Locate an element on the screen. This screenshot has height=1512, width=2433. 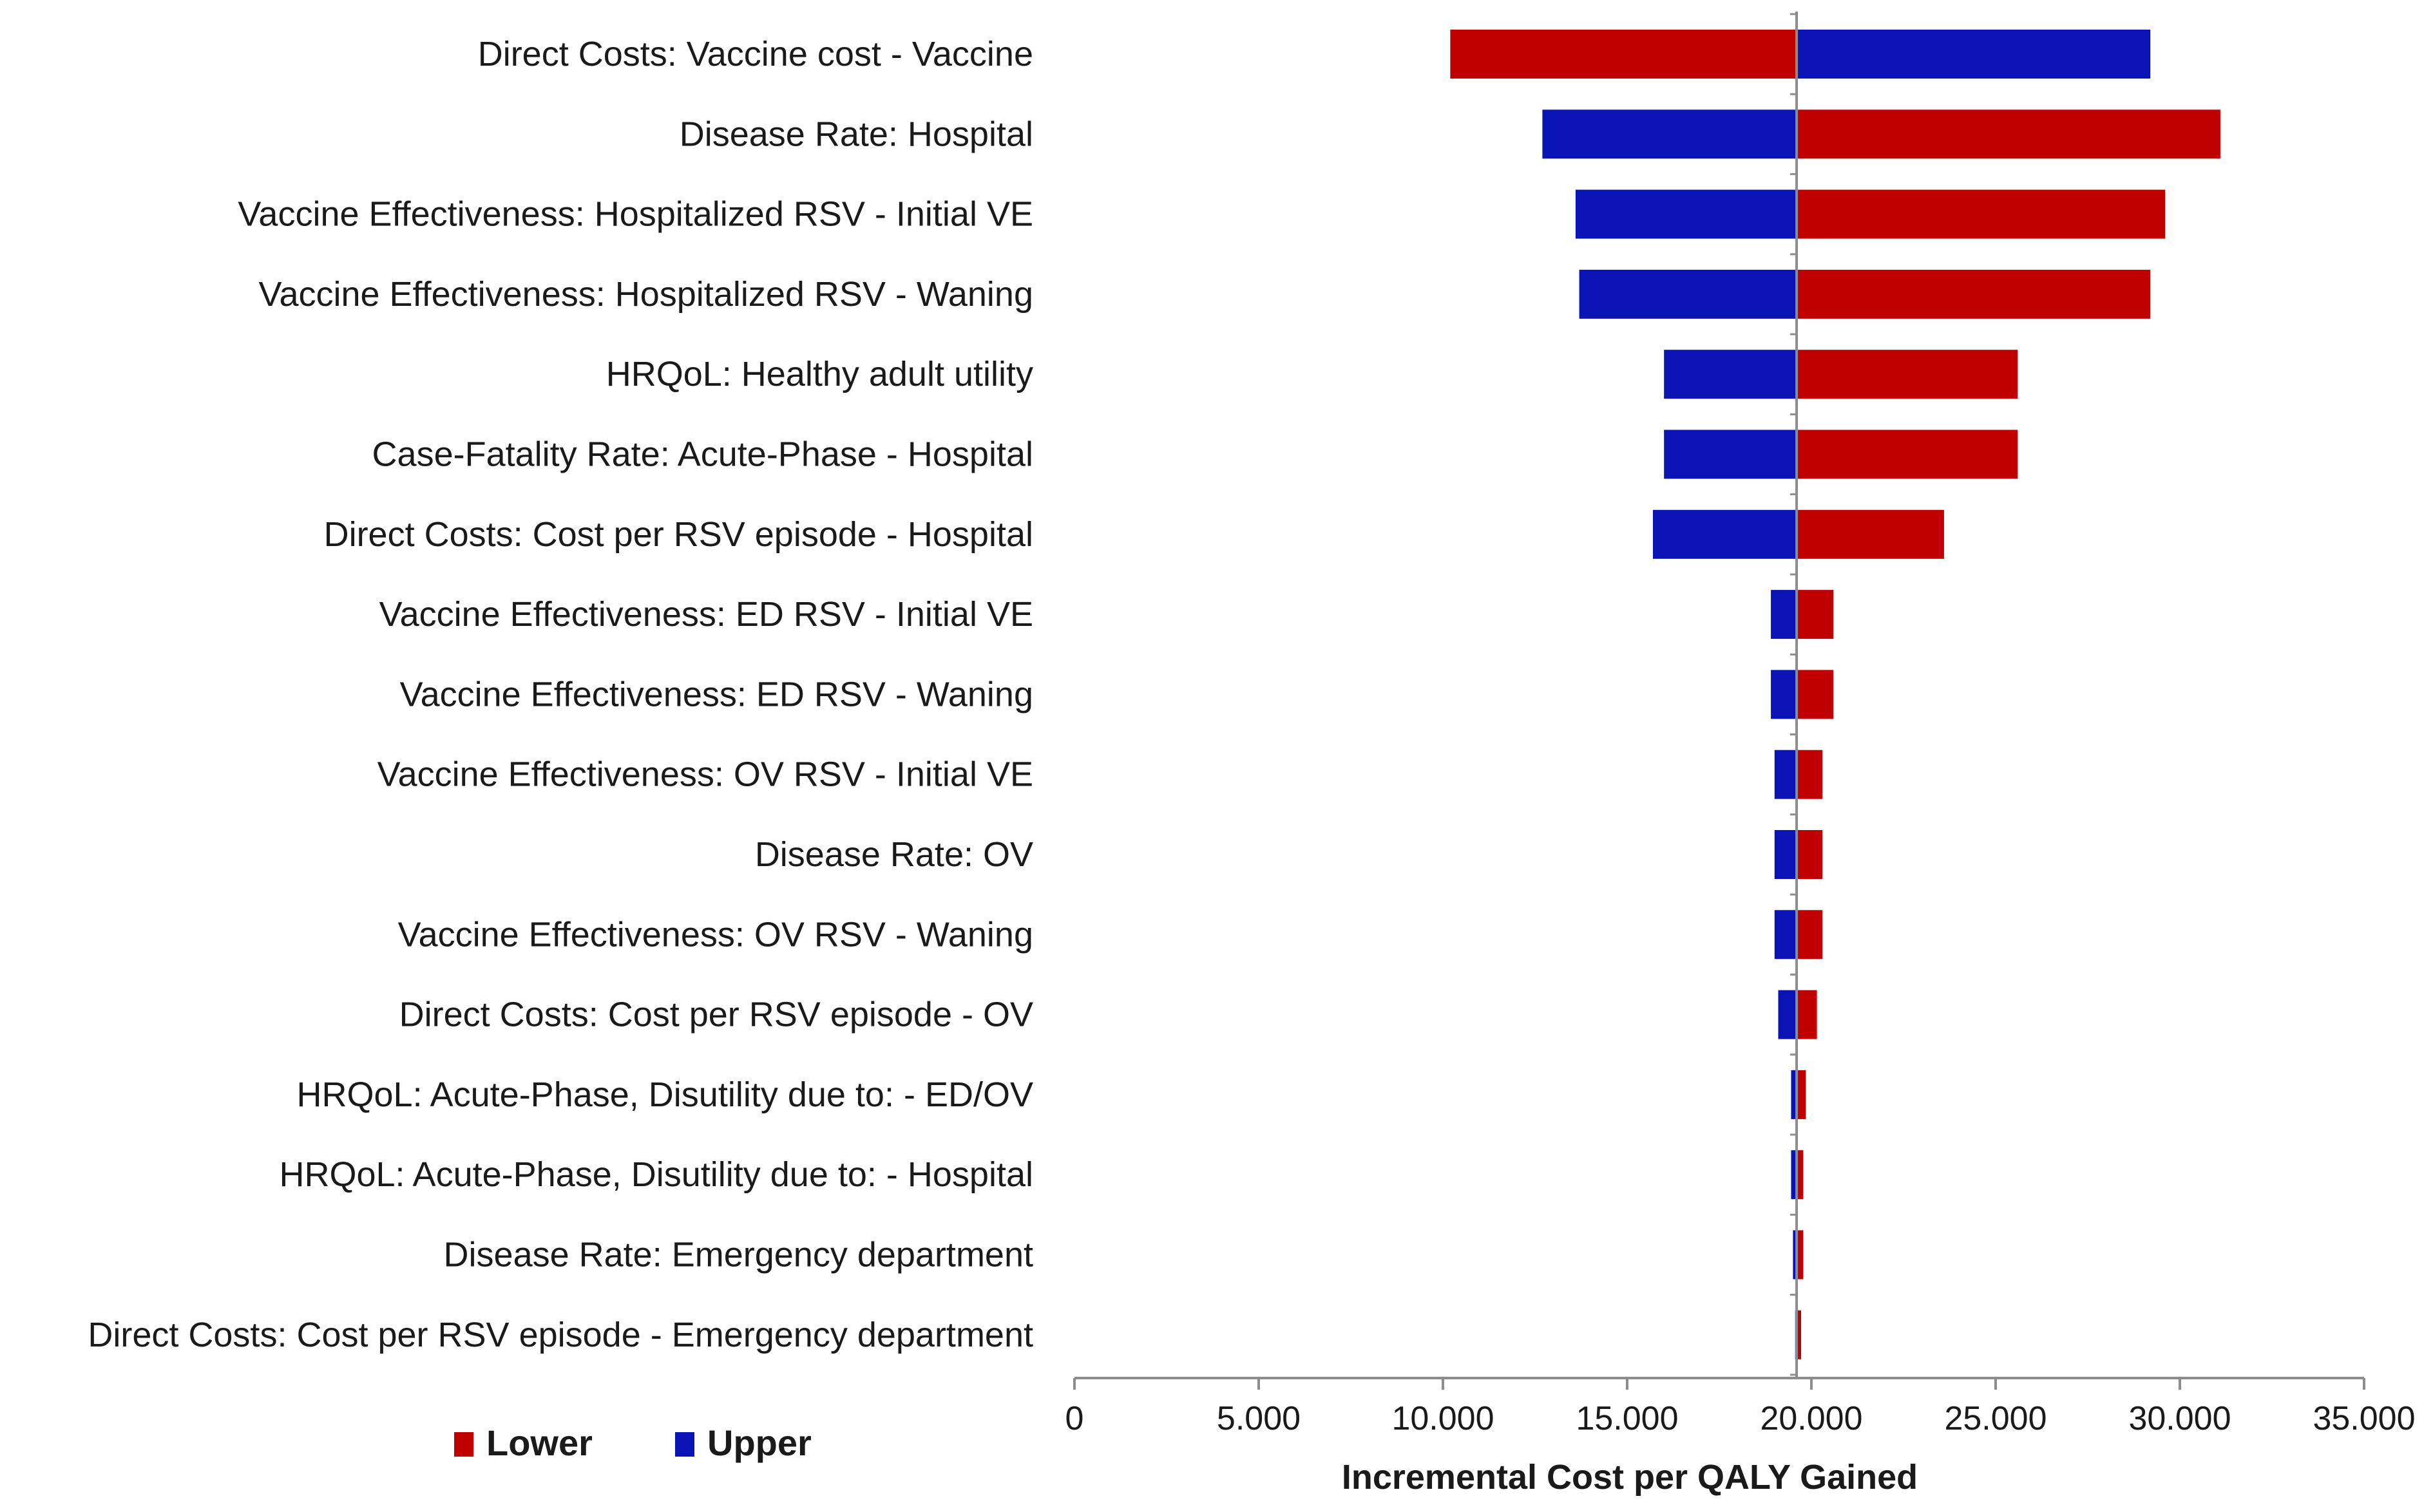
legend-swatch-upper is located at coordinates (684, 1444).